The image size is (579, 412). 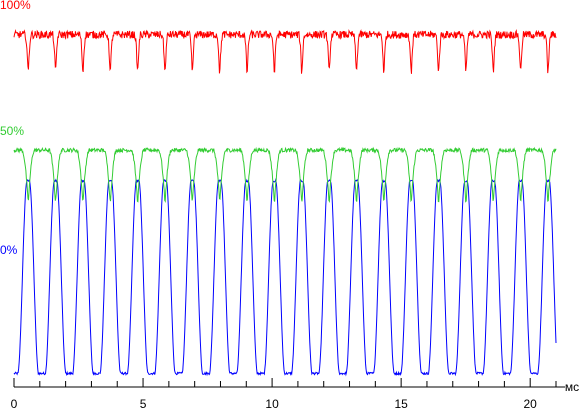 What do you see at coordinates (285, 175) in the screenshot?
I see `green-series-line` at bounding box center [285, 175].